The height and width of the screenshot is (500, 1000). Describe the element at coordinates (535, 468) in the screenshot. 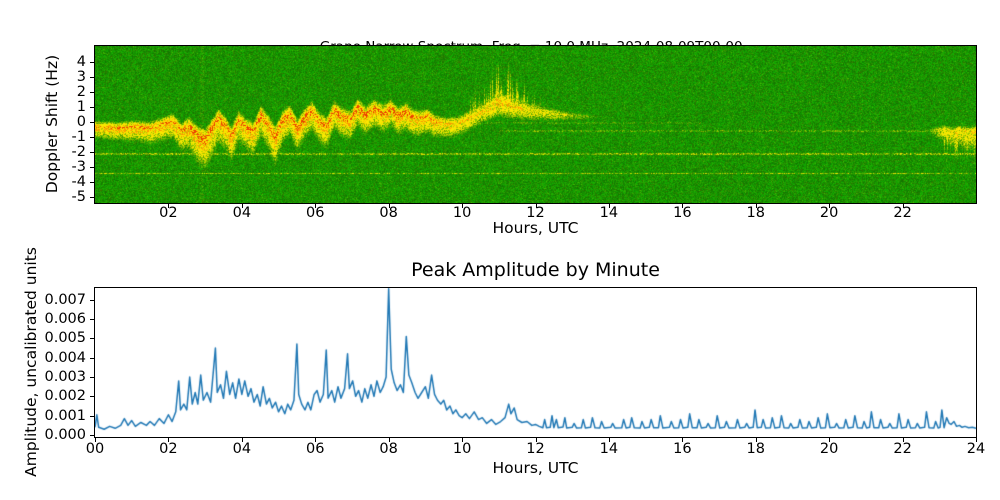

I see `amplitude-xlabel: Hours, UTC` at that location.